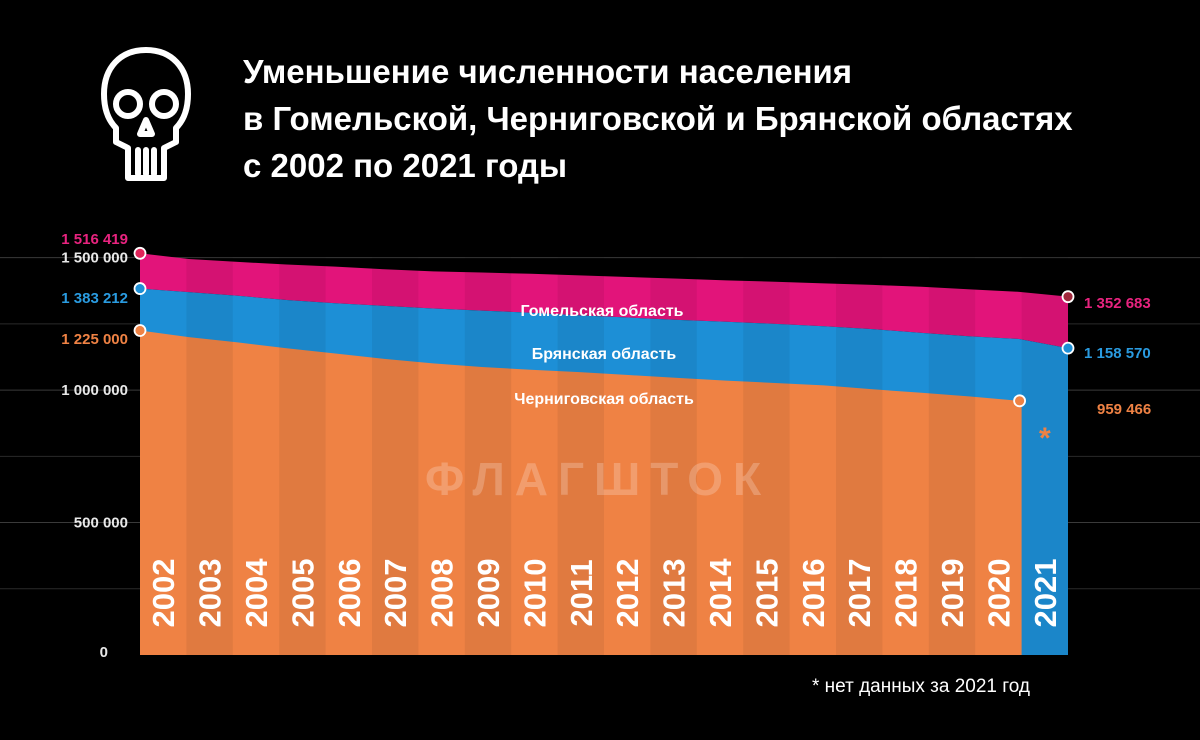  I want to click on year-label: 2015, so click(766, 593).